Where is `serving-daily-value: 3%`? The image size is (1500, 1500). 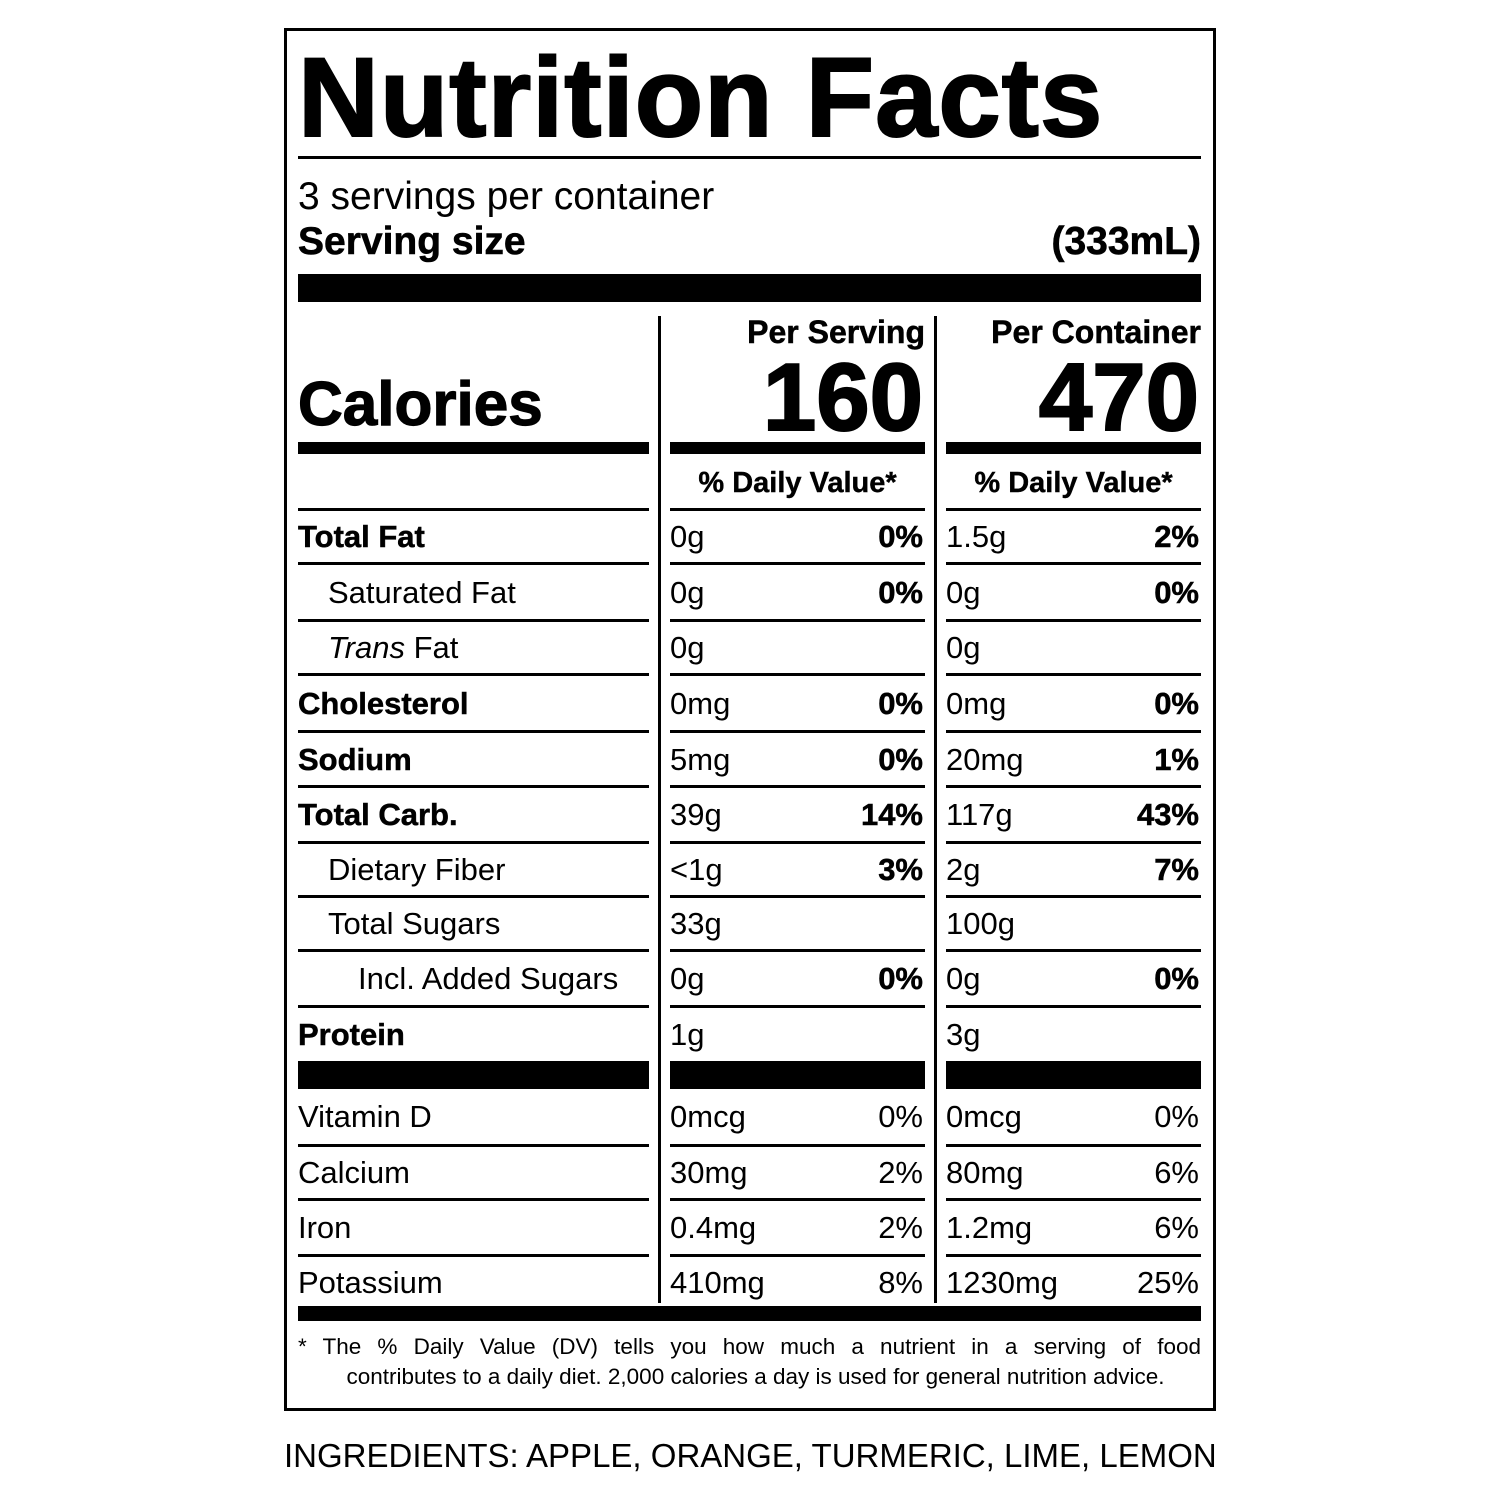
serving-daily-value: 3% is located at coordinates (796, 870).